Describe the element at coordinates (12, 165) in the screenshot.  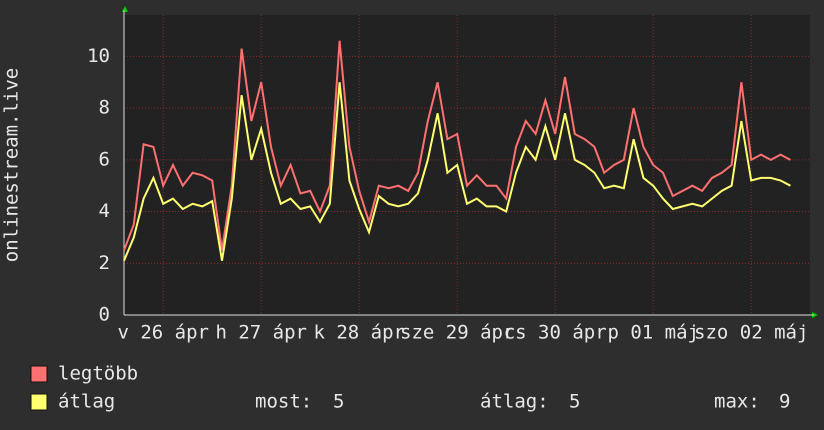
I see `y-axis-label: onlinestream.live` at that location.